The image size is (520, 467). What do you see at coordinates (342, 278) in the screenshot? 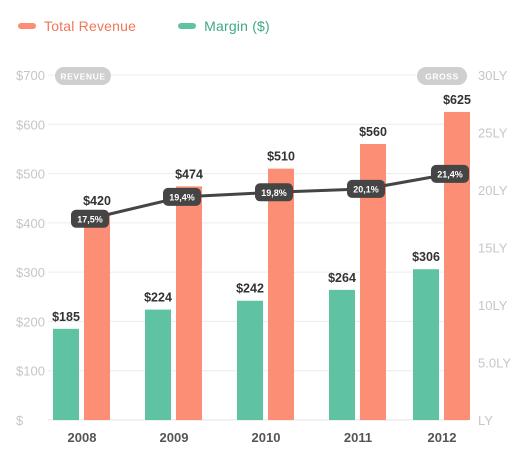
I see `data-label-margin: $264` at bounding box center [342, 278].